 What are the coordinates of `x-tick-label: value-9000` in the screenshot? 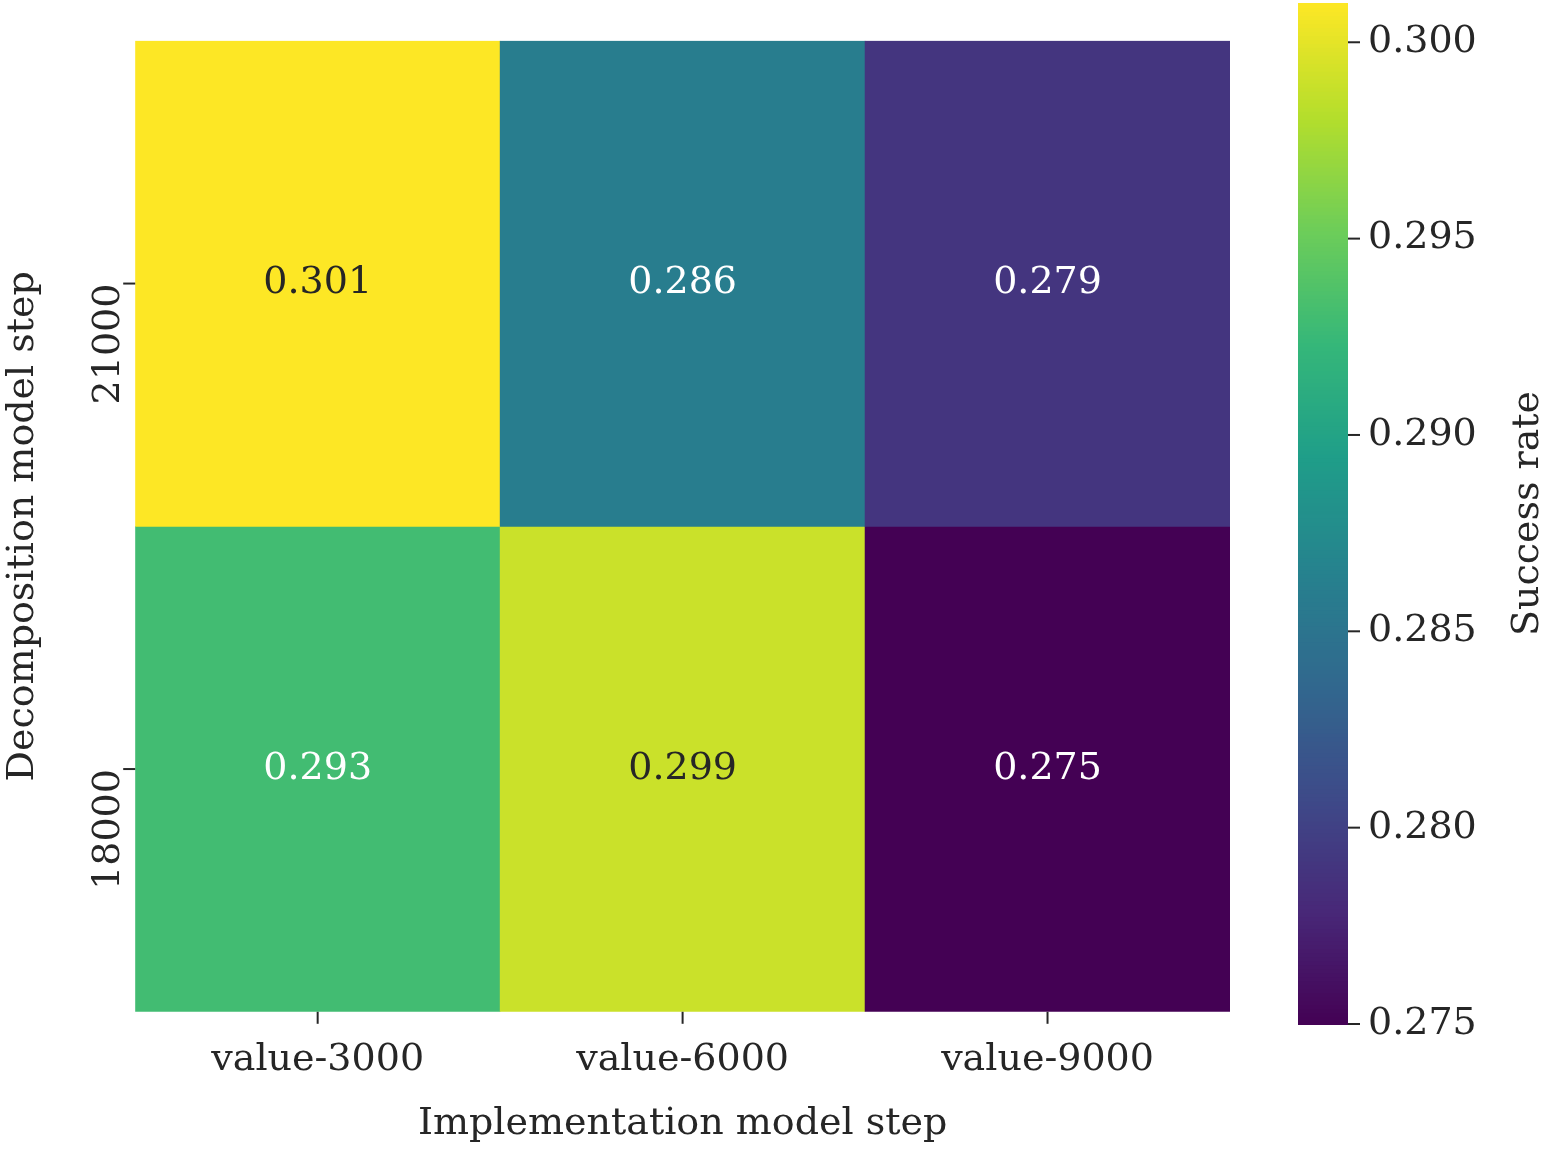 It's located at (1047, 1057).